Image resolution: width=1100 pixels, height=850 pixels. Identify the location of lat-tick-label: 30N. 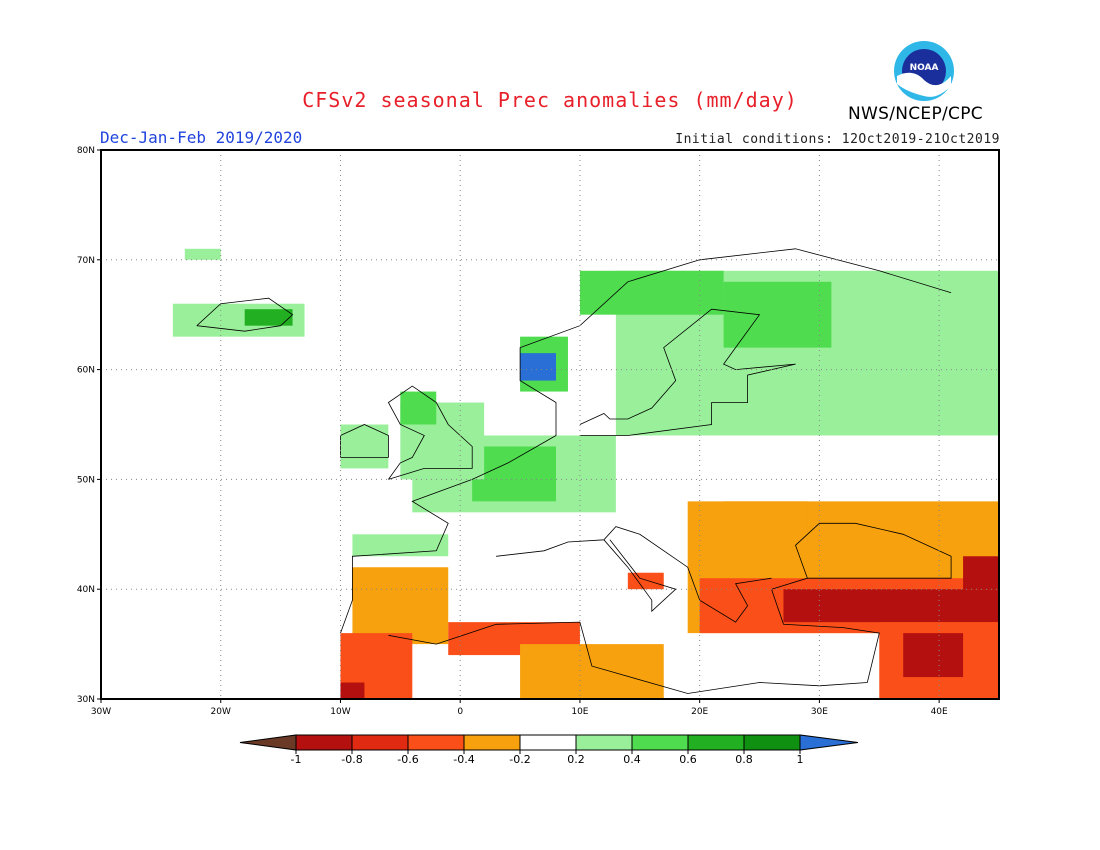
(86, 700).